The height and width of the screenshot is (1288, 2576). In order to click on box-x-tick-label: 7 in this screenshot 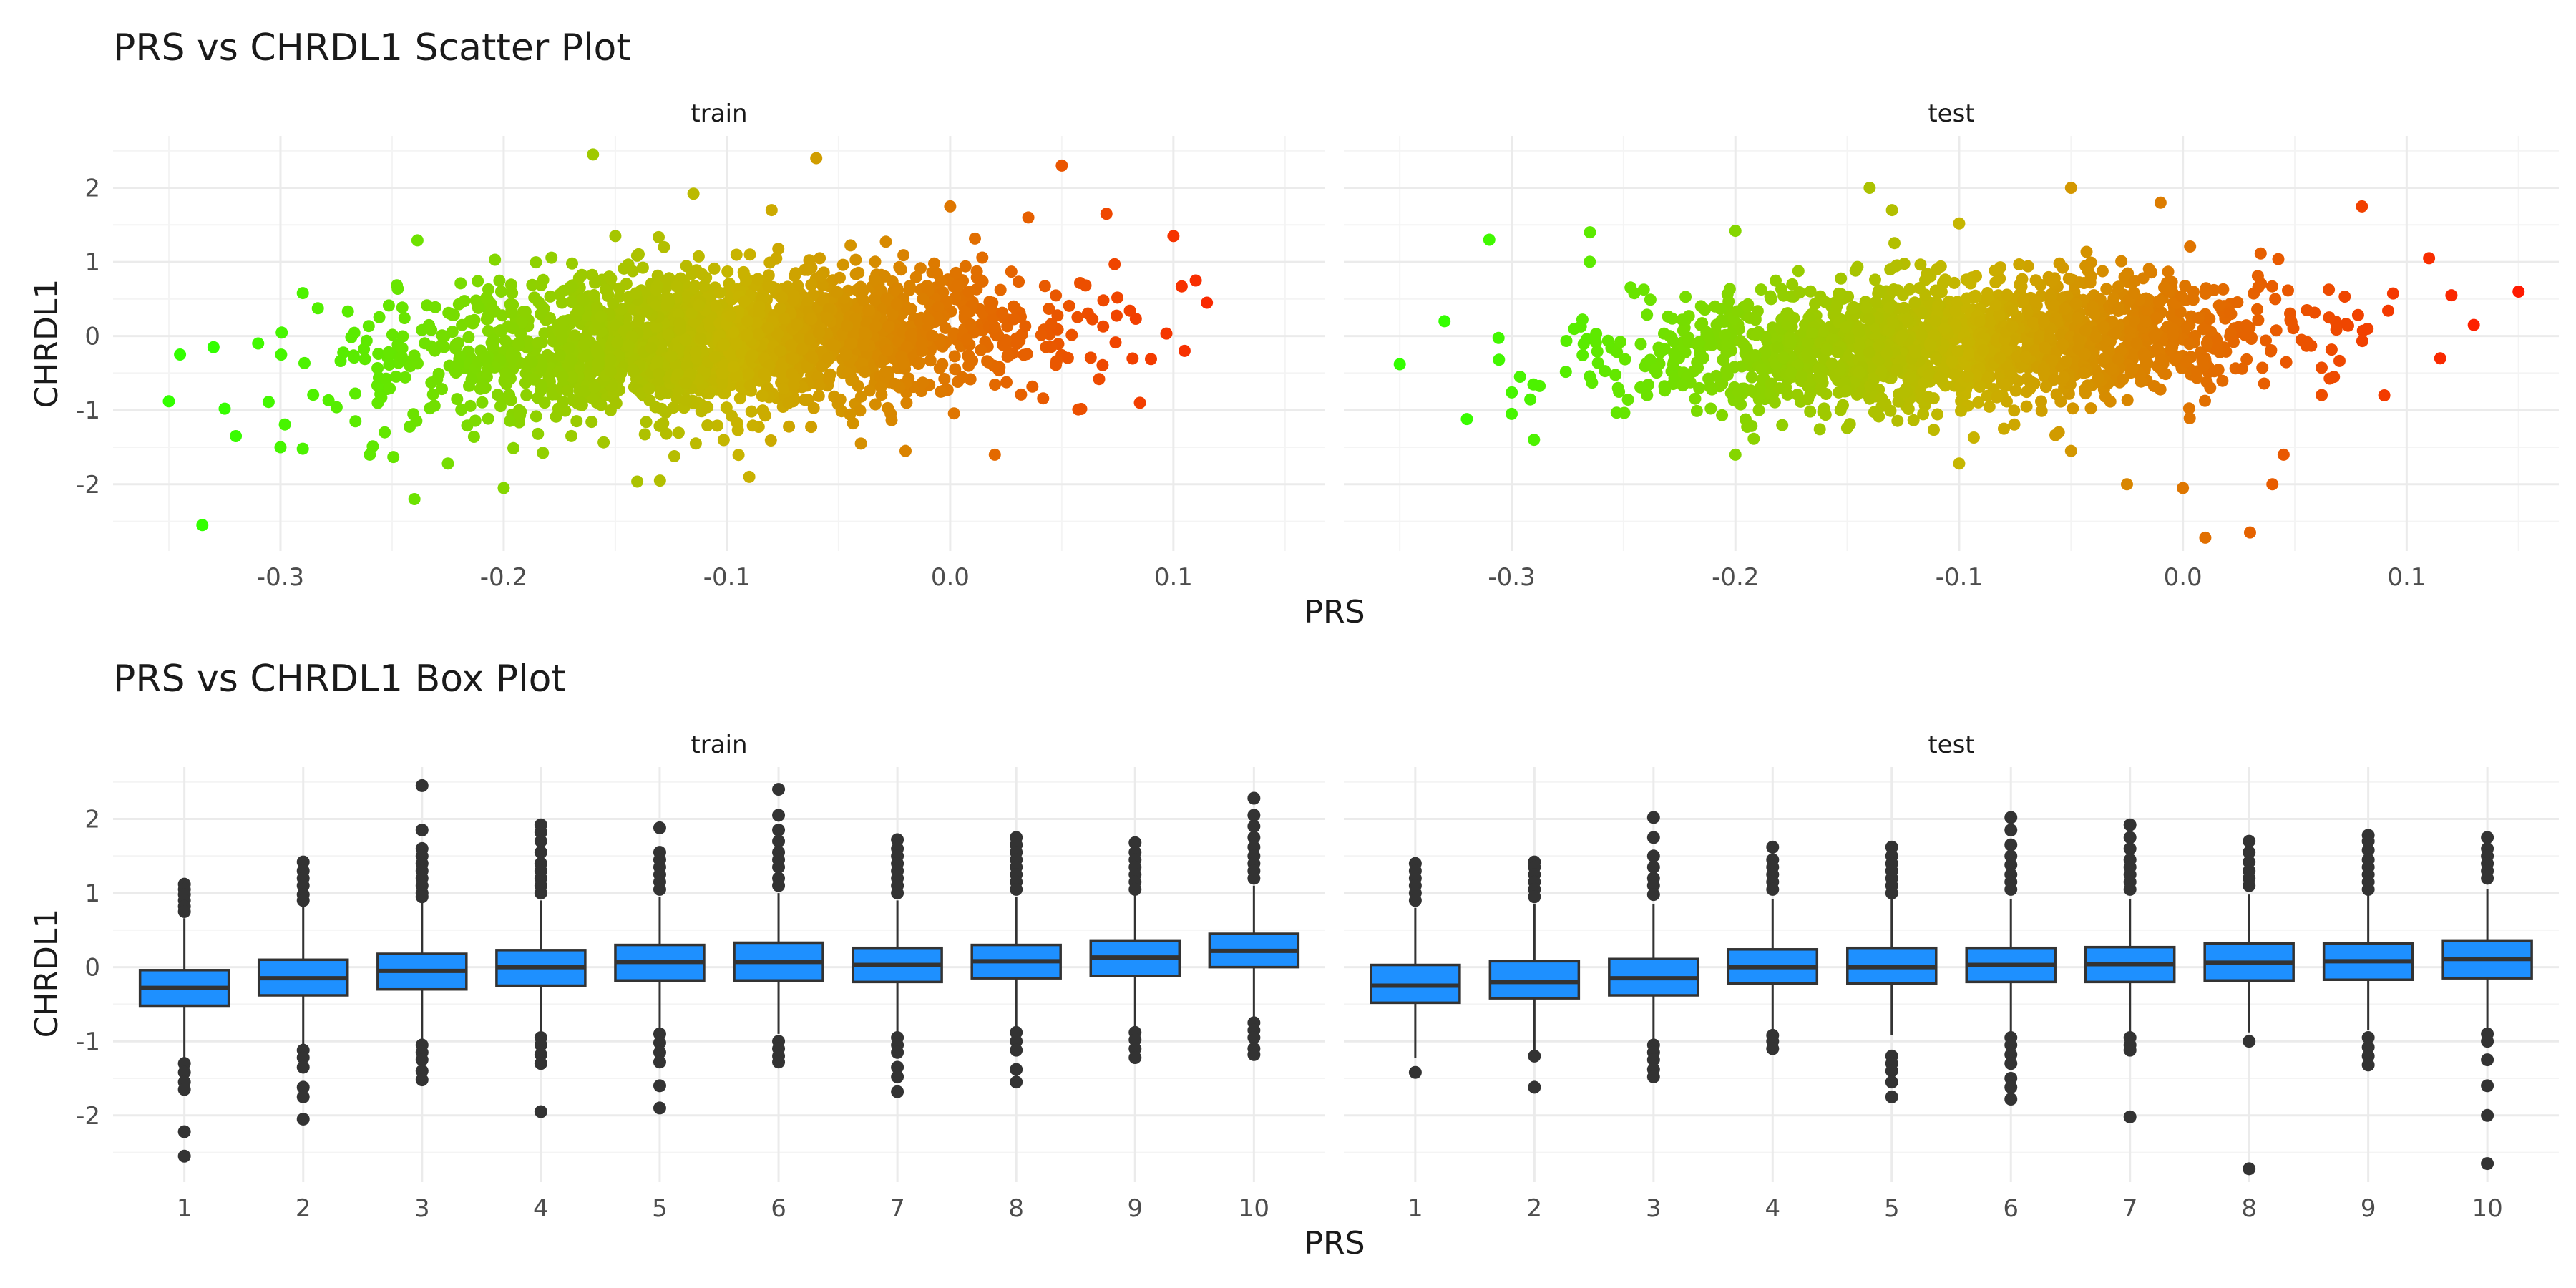, I will do `click(897, 1208)`.